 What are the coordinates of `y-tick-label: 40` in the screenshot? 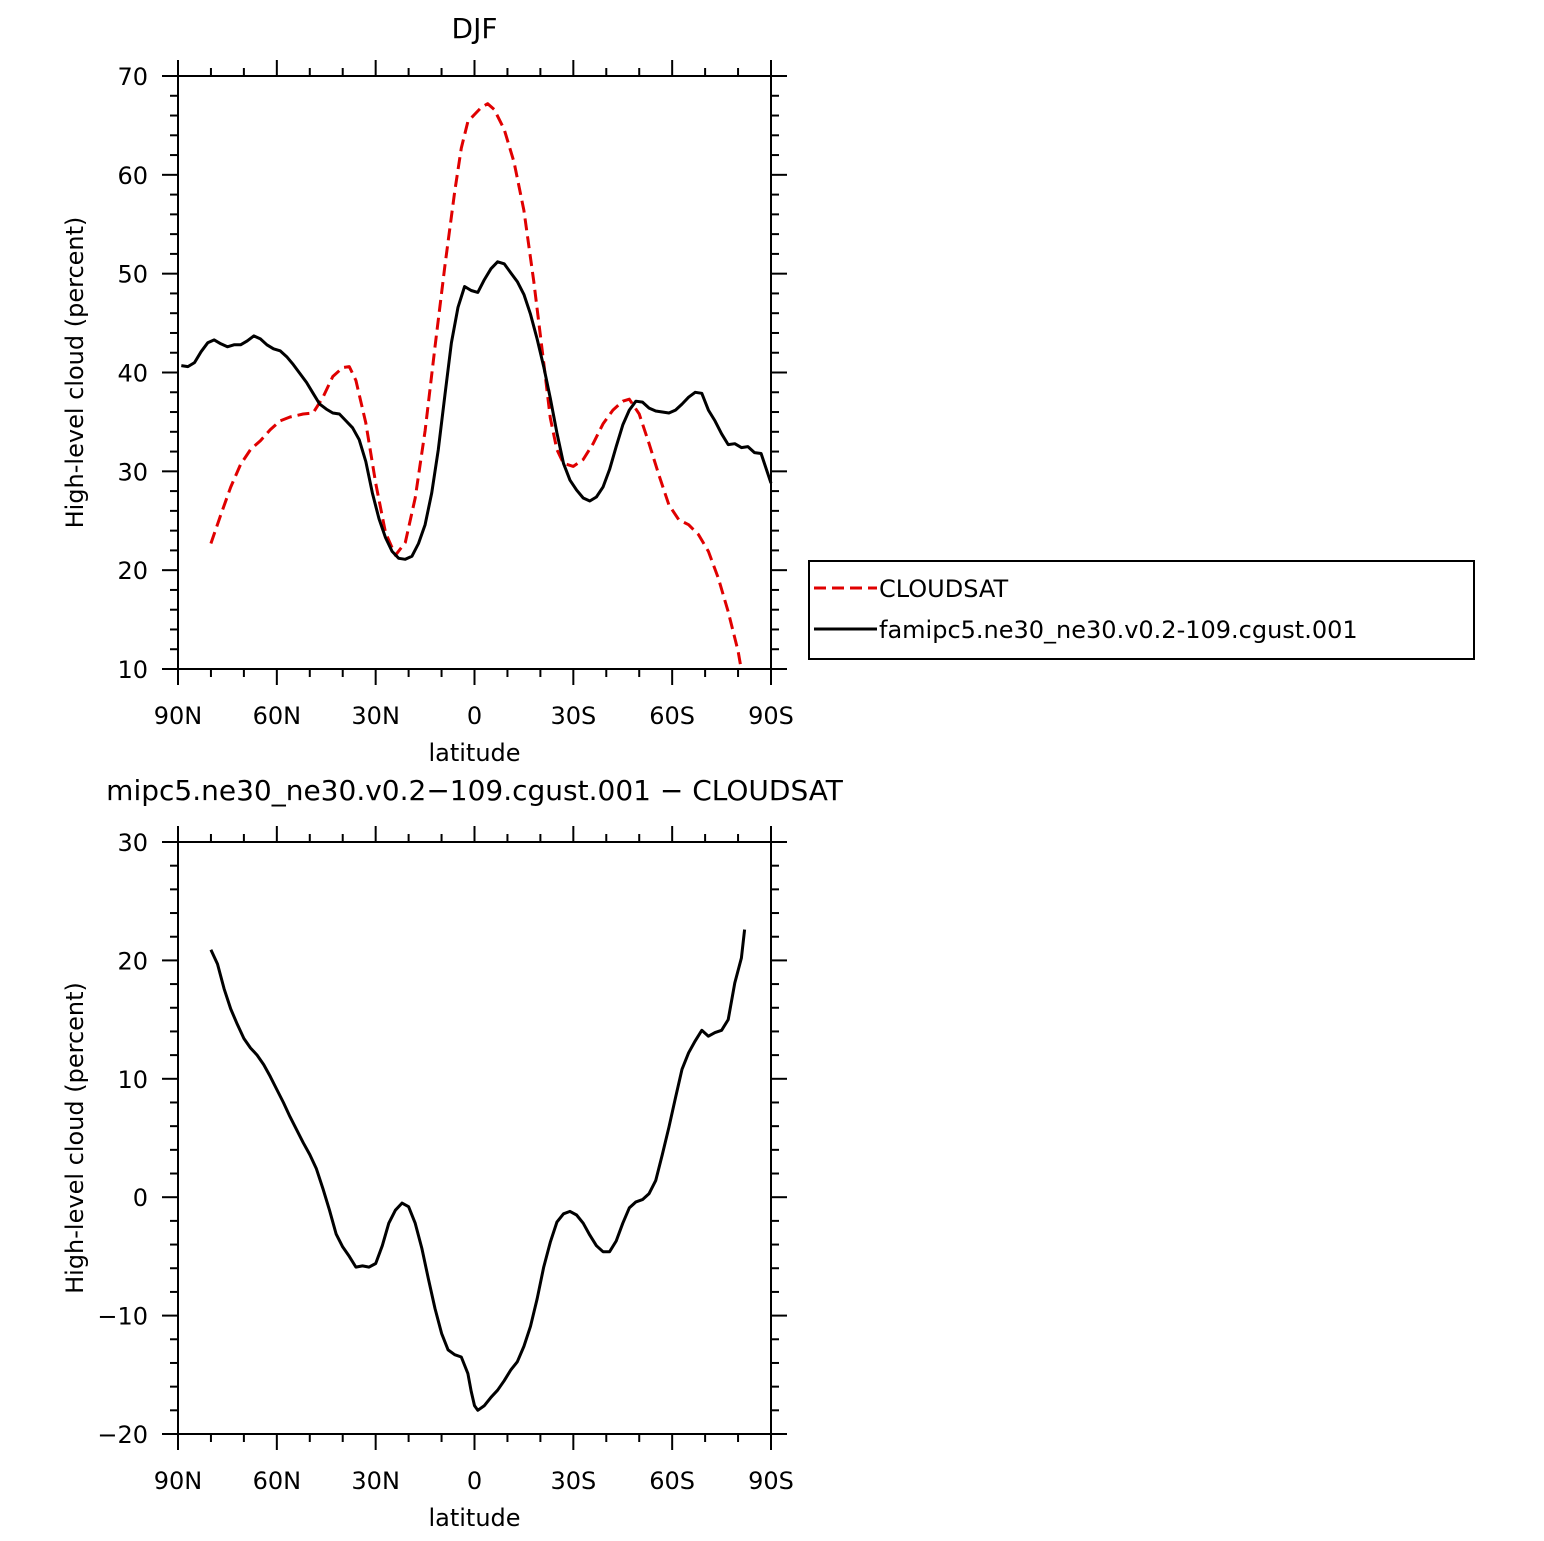 It's located at (132, 374).